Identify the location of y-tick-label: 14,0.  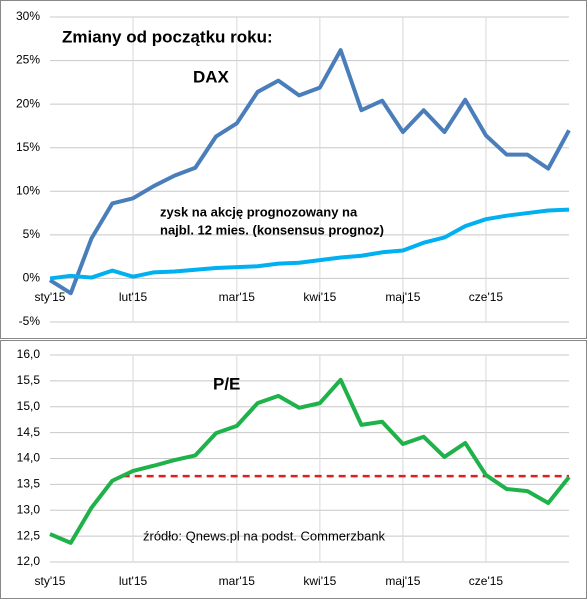
(29, 458).